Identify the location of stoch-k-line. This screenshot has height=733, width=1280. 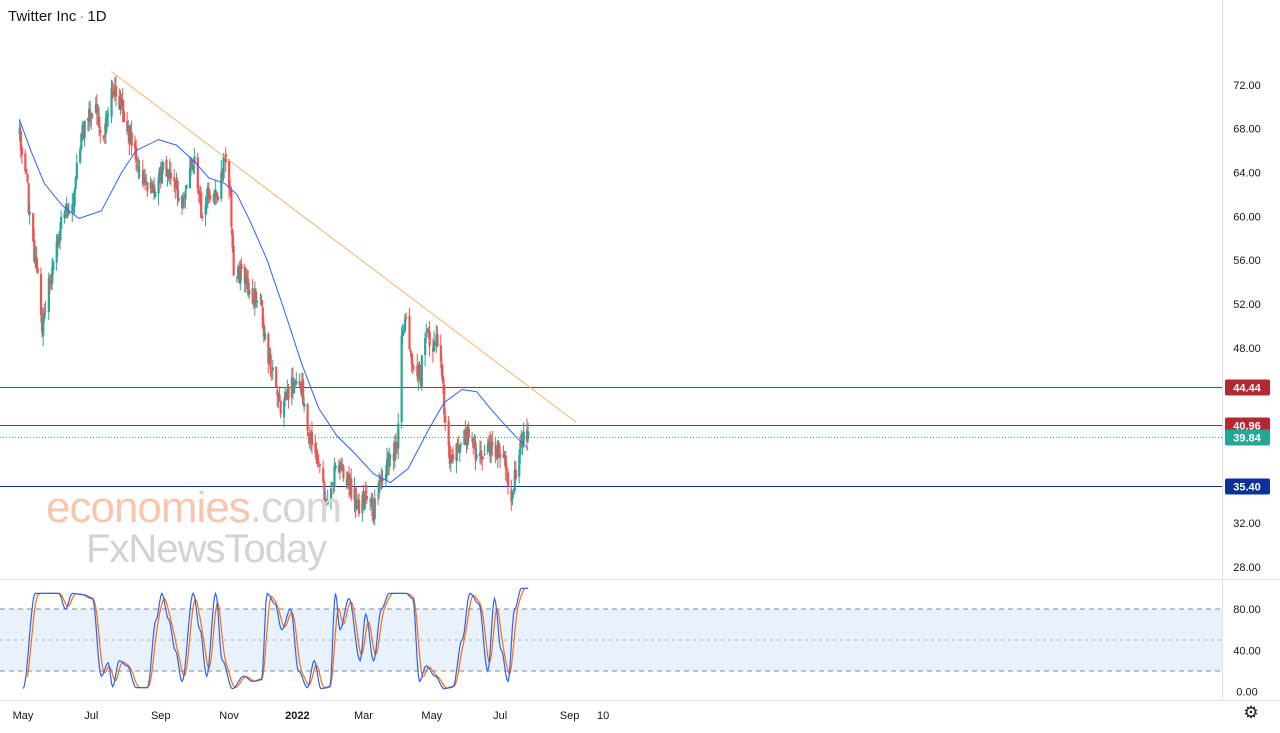
(275, 638).